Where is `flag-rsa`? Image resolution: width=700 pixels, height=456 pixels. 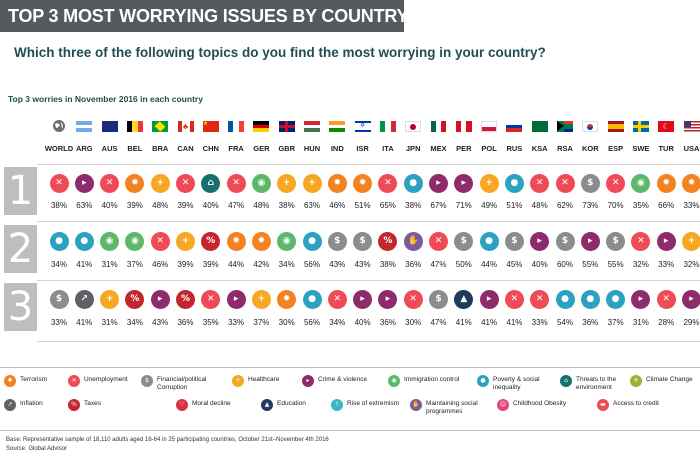
flag-rsa is located at coordinates (565, 126).